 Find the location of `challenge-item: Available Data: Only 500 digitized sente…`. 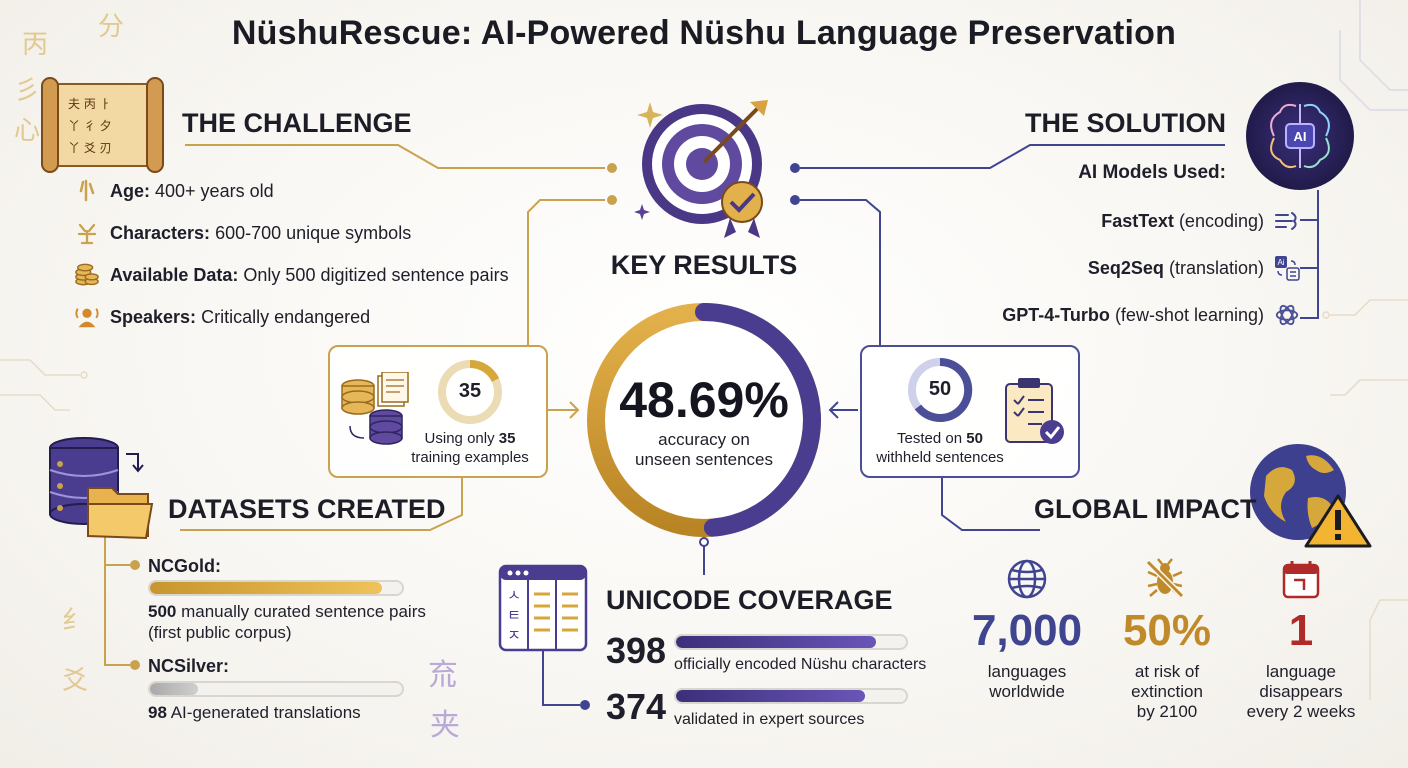

challenge-item: Available Data: Only 500 digitized sente… is located at coordinates (291, 275).